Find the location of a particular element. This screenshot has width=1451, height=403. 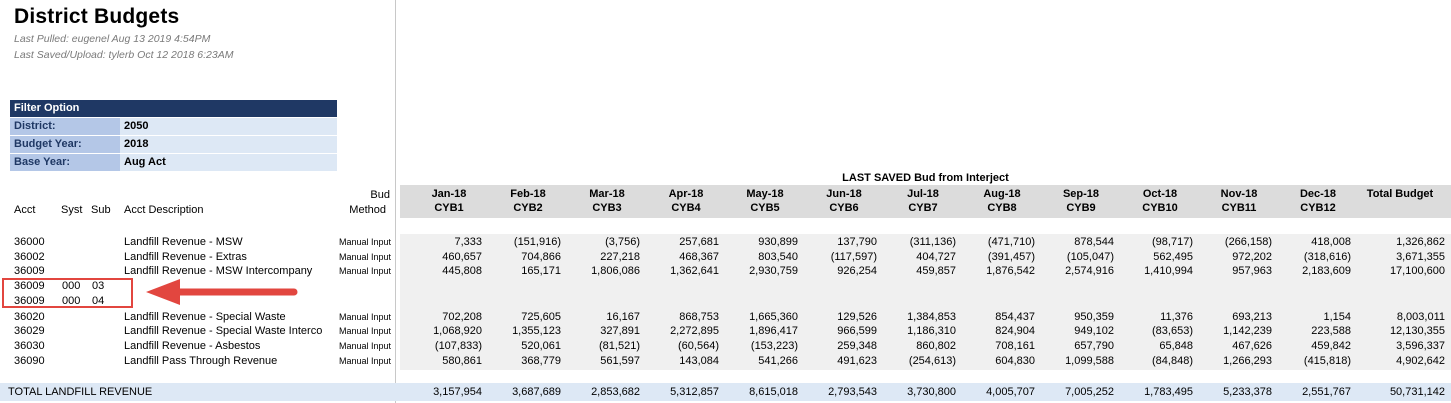

value-cell: 803,540 is located at coordinates (778, 257).